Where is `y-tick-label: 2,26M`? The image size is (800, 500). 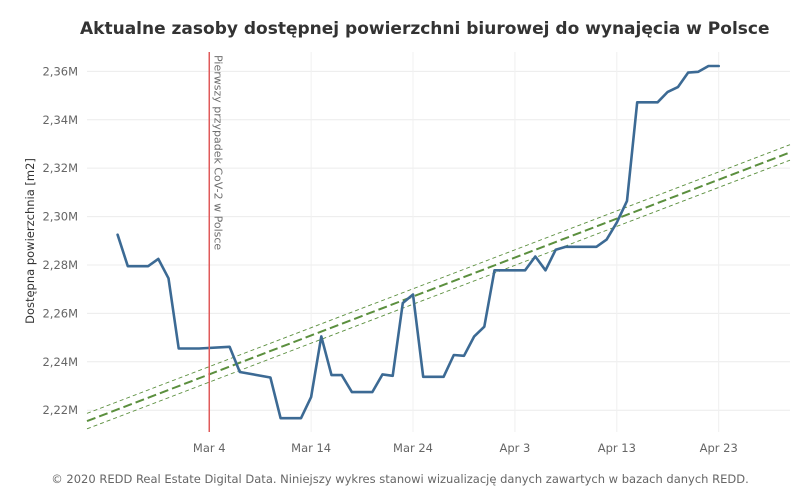
y-tick-label: 2,26M is located at coordinates (60, 313).